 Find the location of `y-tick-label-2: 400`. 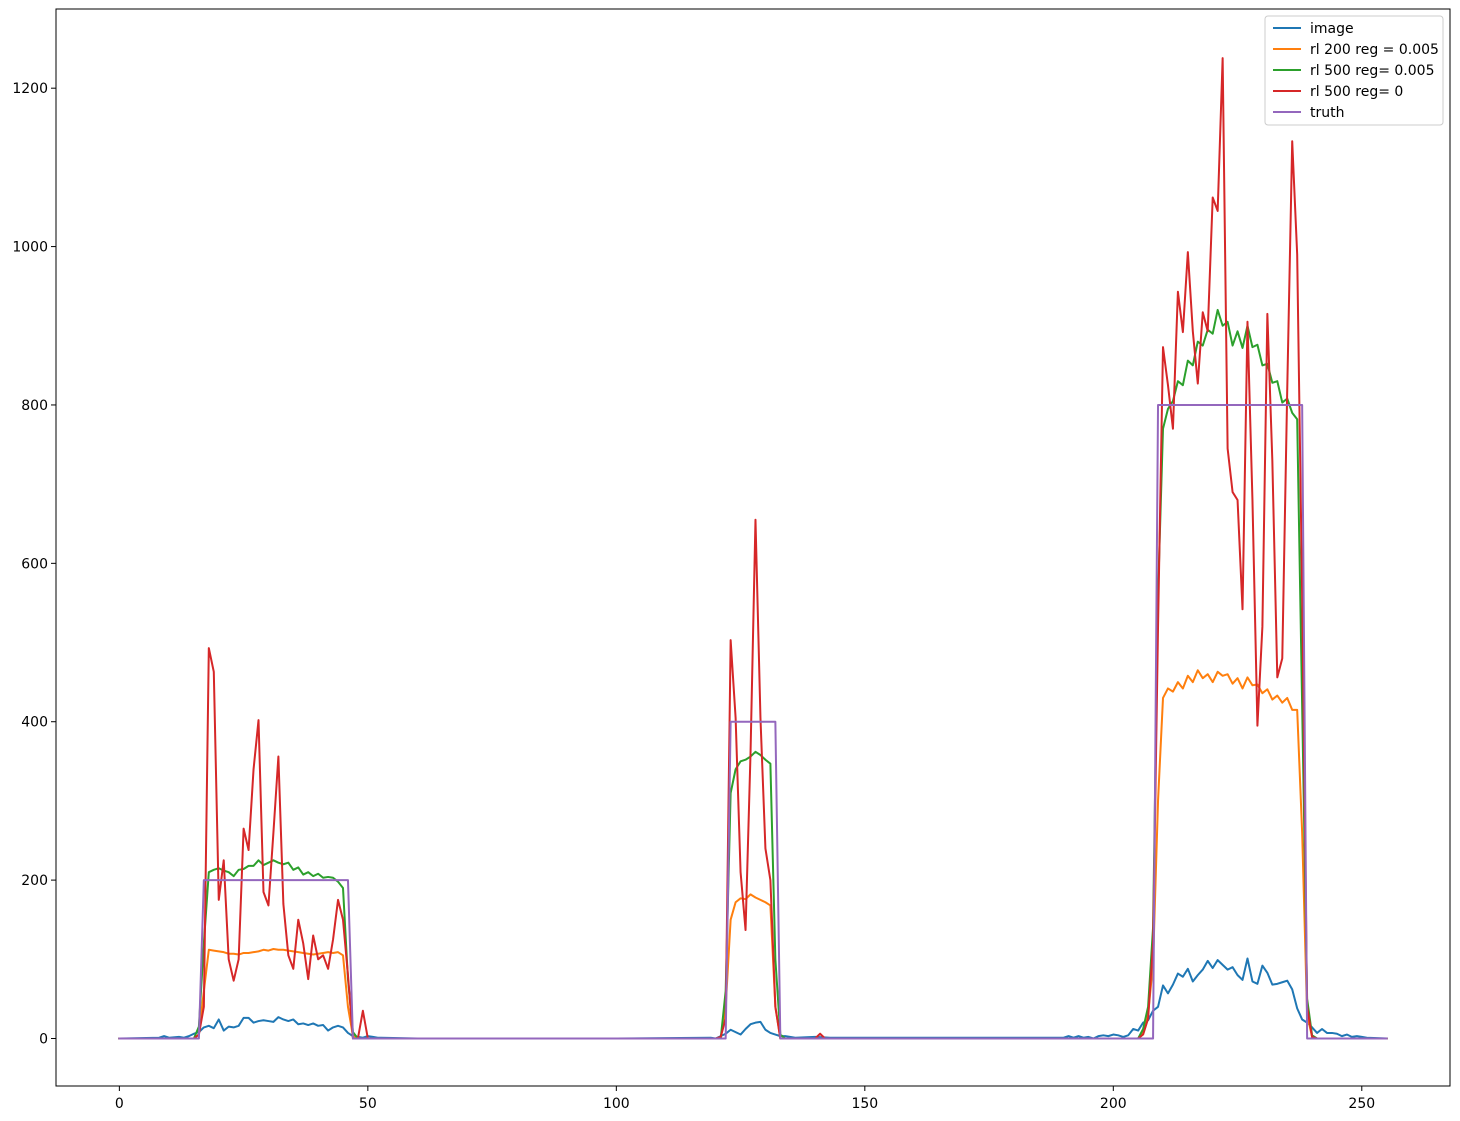

y-tick-label-2: 400 is located at coordinates (34, 723).